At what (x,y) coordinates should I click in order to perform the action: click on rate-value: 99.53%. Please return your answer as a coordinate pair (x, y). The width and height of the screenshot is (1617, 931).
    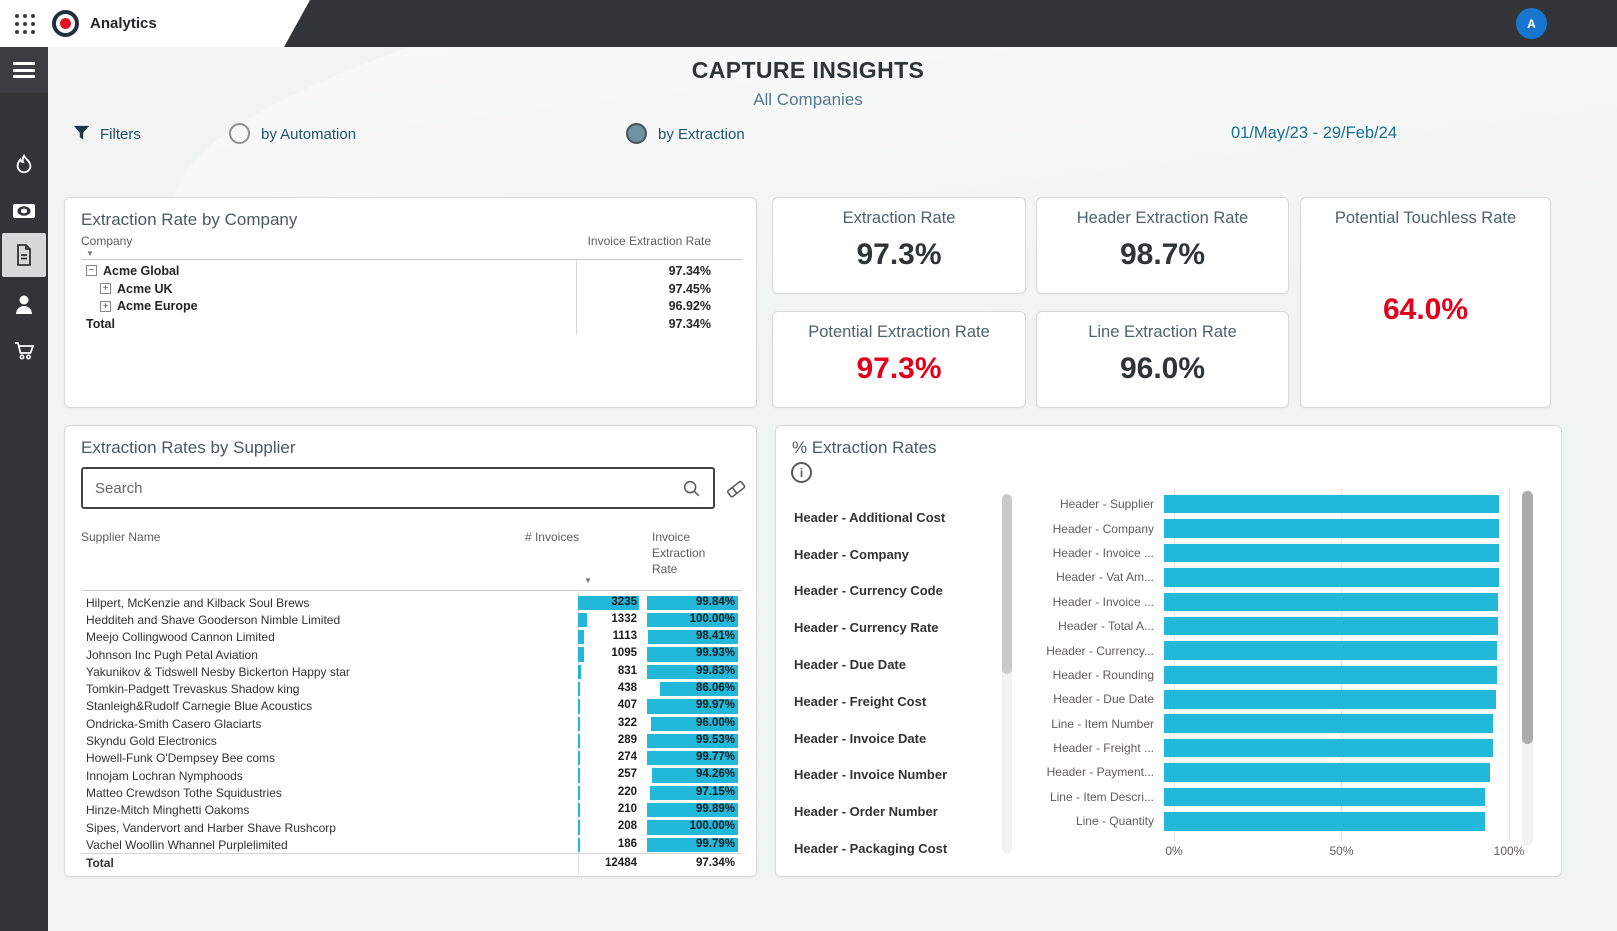
    Looking at the image, I should click on (715, 739).